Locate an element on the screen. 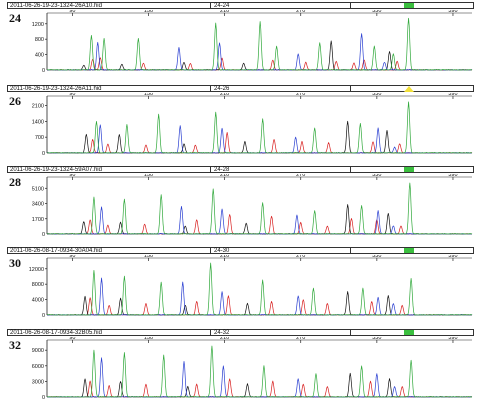 The height and width of the screenshot is (417, 483). panel-header: 2011-06-26-08-17-0934-30A04.hid 24-30 is located at coordinates (240, 250).